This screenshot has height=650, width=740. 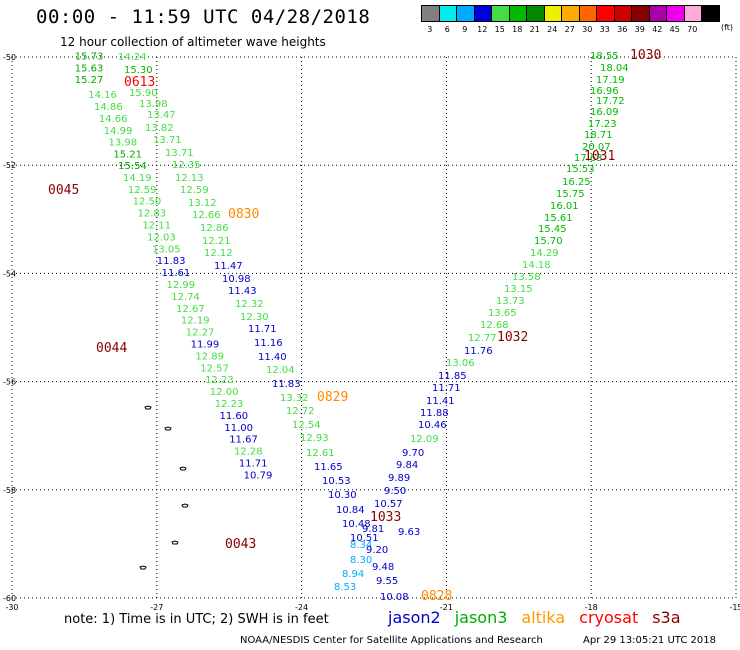 What do you see at coordinates (356, 524) in the screenshot?
I see `wave-height-label: 10.48` at bounding box center [356, 524].